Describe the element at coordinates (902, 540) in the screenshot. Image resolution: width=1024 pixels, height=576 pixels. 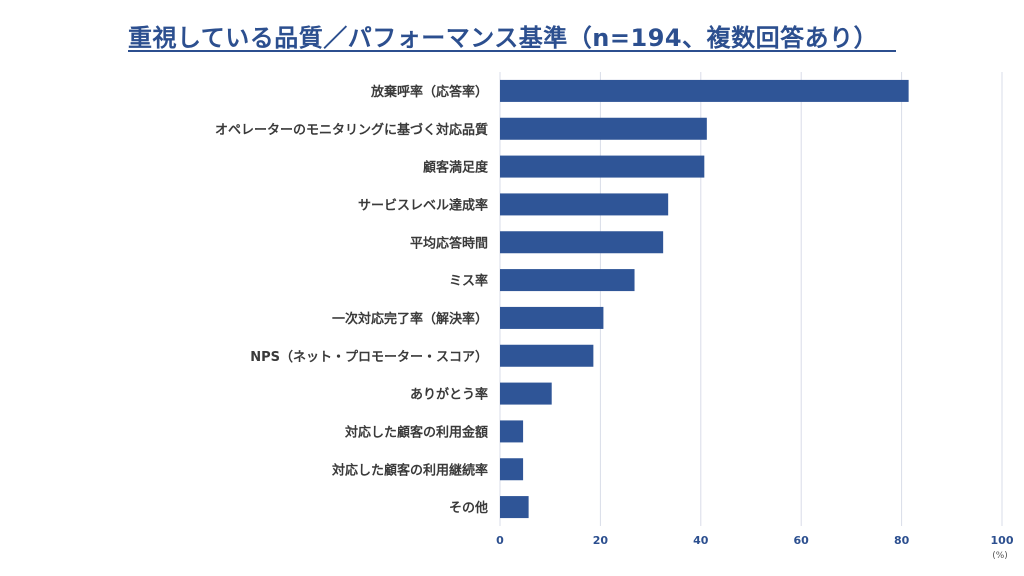
I see `x-tick-label-4: 80` at that location.